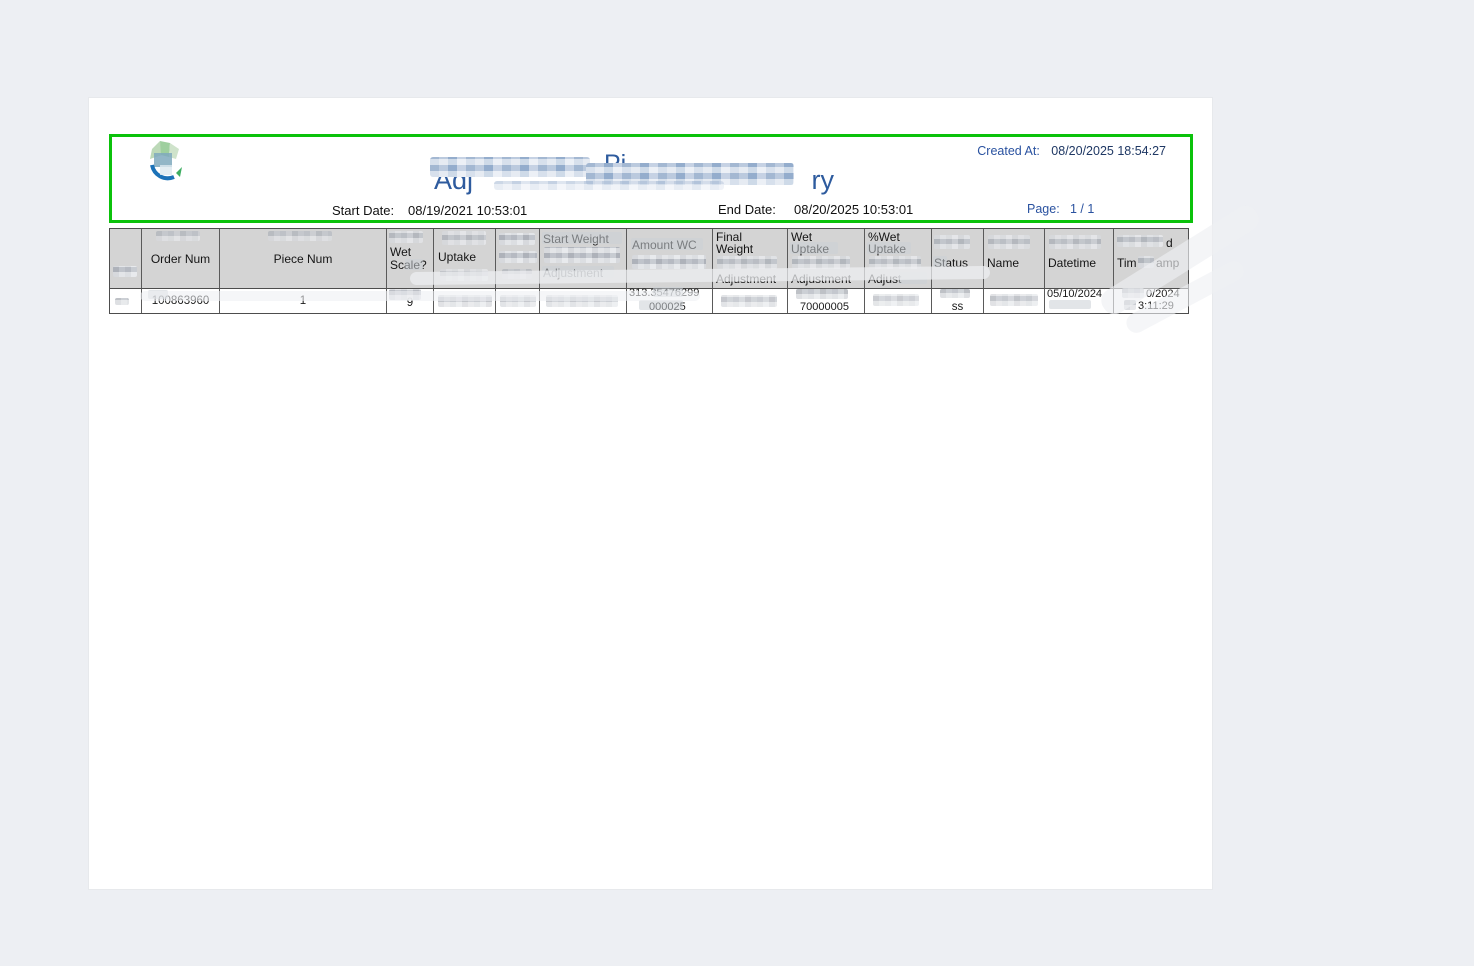 This screenshot has width=1474, height=966. I want to click on start-date-value: 08/19/2021 10:53:01, so click(468, 210).